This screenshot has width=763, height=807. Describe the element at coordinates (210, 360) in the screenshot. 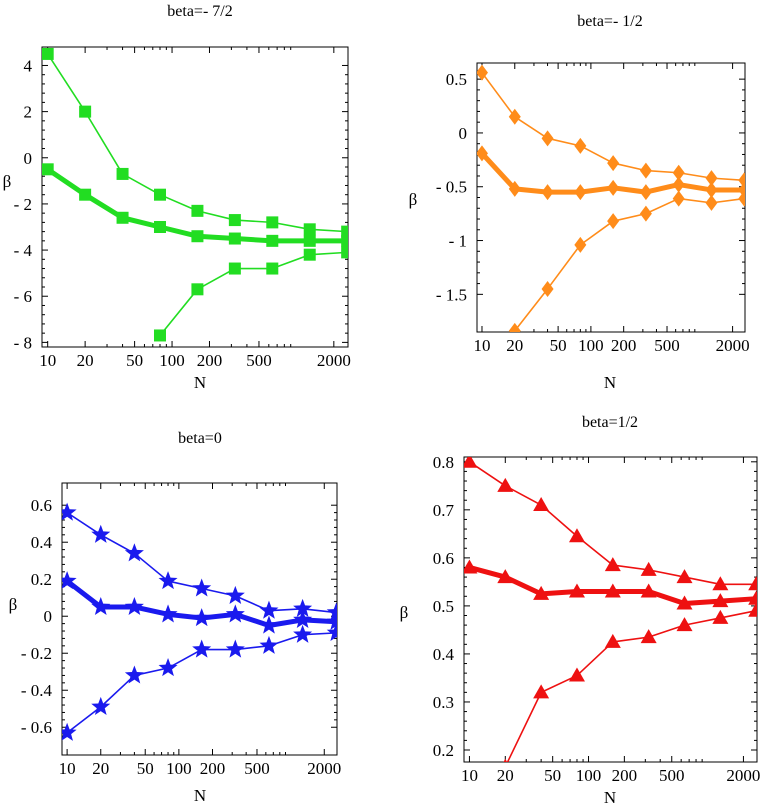

I see `x-tick-label: 200` at that location.